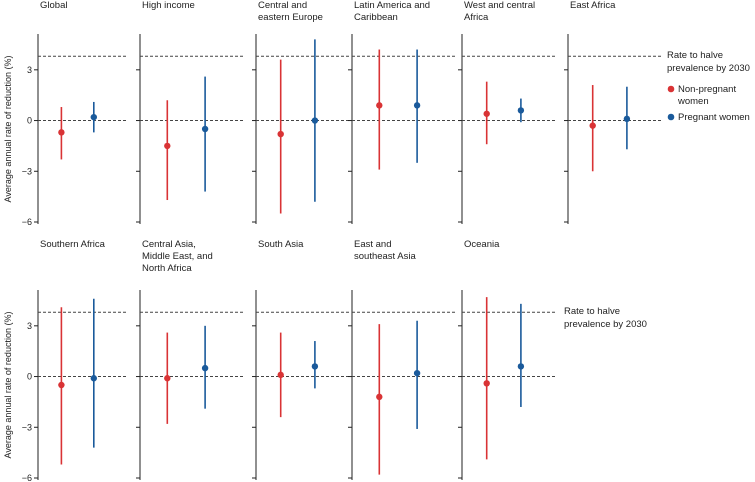 This screenshot has height=482, width=755. I want to click on panel-title: Central and, so click(282, 5).